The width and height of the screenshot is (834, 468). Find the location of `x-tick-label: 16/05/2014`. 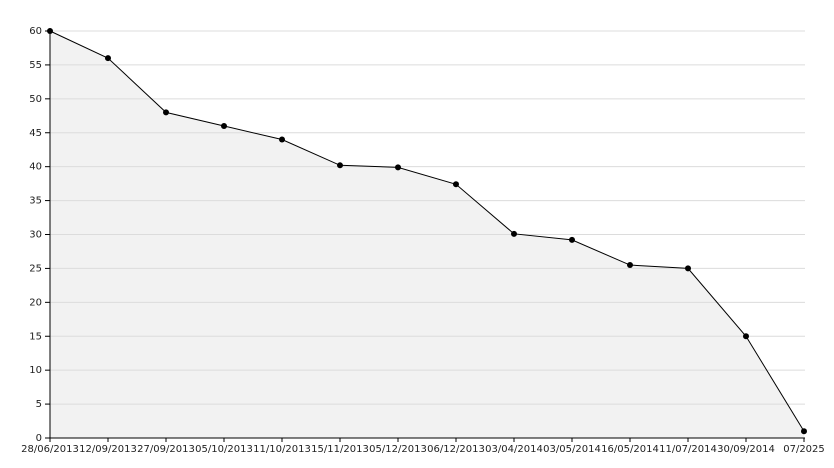

x-tick-label: 16/05/2014 is located at coordinates (630, 449).